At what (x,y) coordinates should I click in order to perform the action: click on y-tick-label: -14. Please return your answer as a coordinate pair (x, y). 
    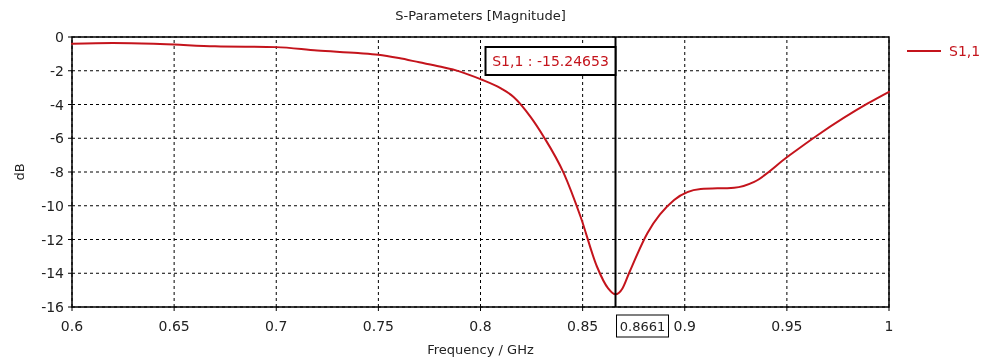
    Looking at the image, I should click on (53, 273).